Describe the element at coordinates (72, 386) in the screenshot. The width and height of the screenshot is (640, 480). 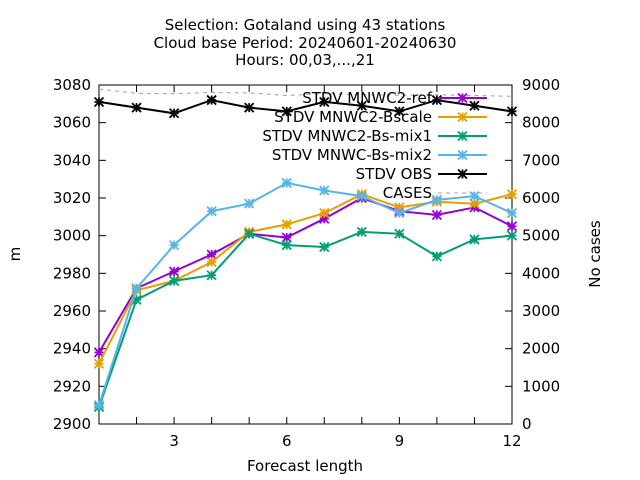
I see `y-tick-label: 2920` at that location.